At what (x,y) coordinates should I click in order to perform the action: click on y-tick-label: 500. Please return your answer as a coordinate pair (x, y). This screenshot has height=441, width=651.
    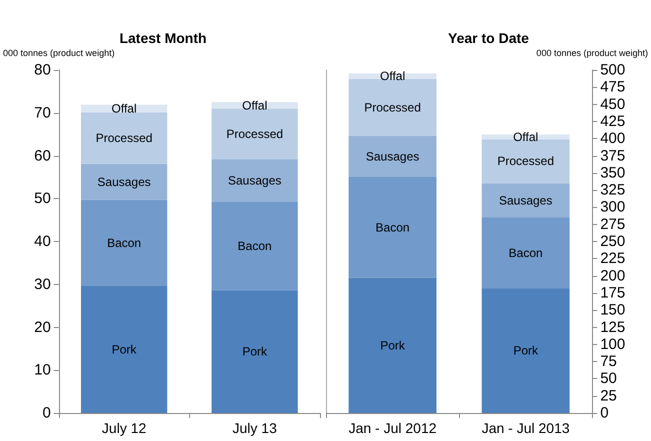
    Looking at the image, I should click on (613, 70).